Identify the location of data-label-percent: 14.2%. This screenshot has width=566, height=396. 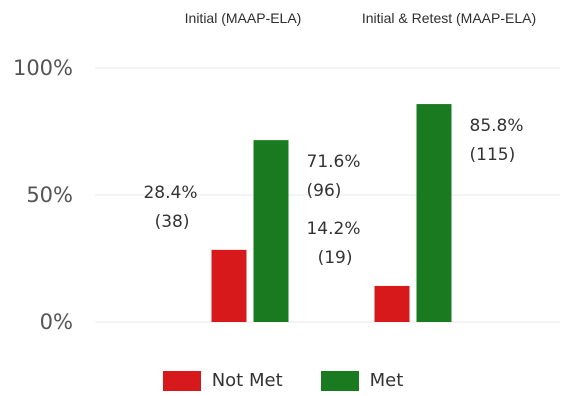
(333, 229).